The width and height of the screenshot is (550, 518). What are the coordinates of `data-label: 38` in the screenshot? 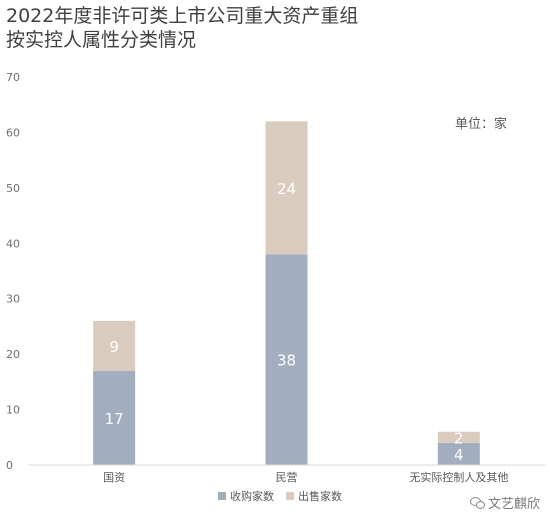 It's located at (286, 361).